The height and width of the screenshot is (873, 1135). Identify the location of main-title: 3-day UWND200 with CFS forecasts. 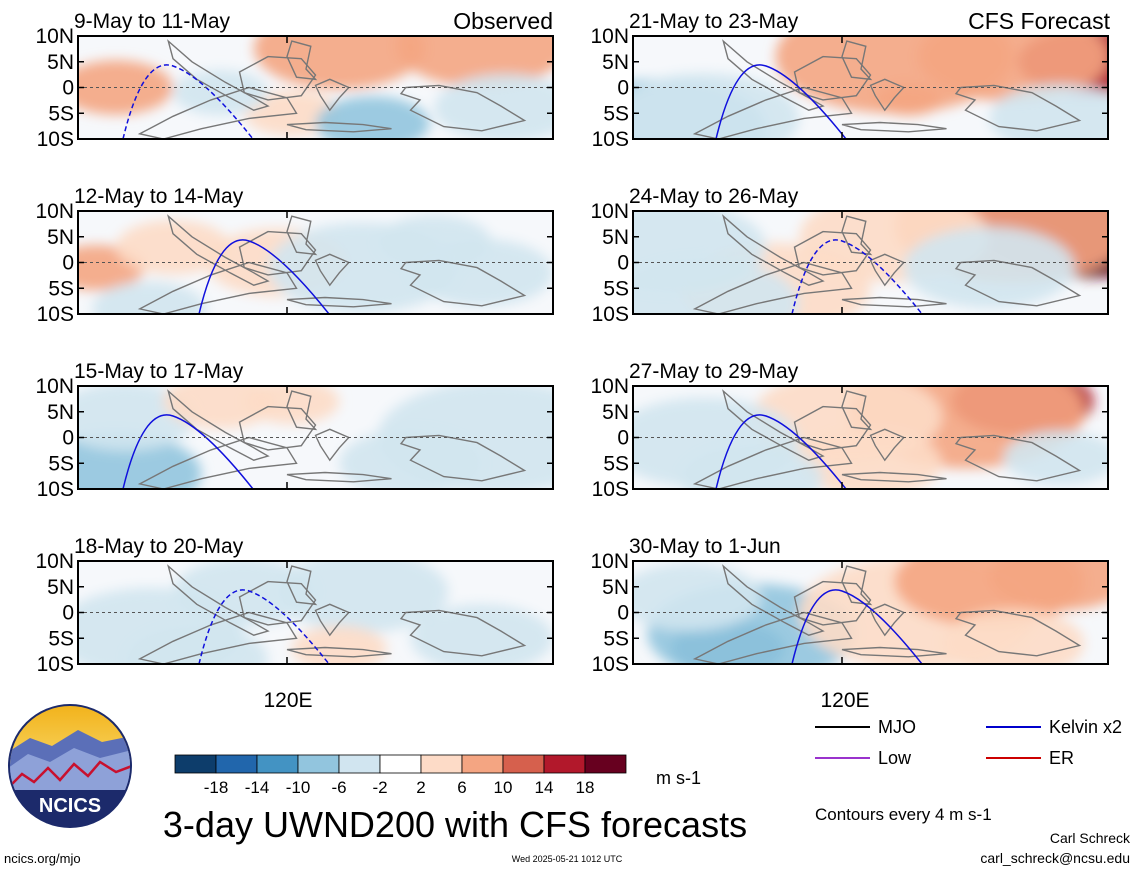
(455, 824).